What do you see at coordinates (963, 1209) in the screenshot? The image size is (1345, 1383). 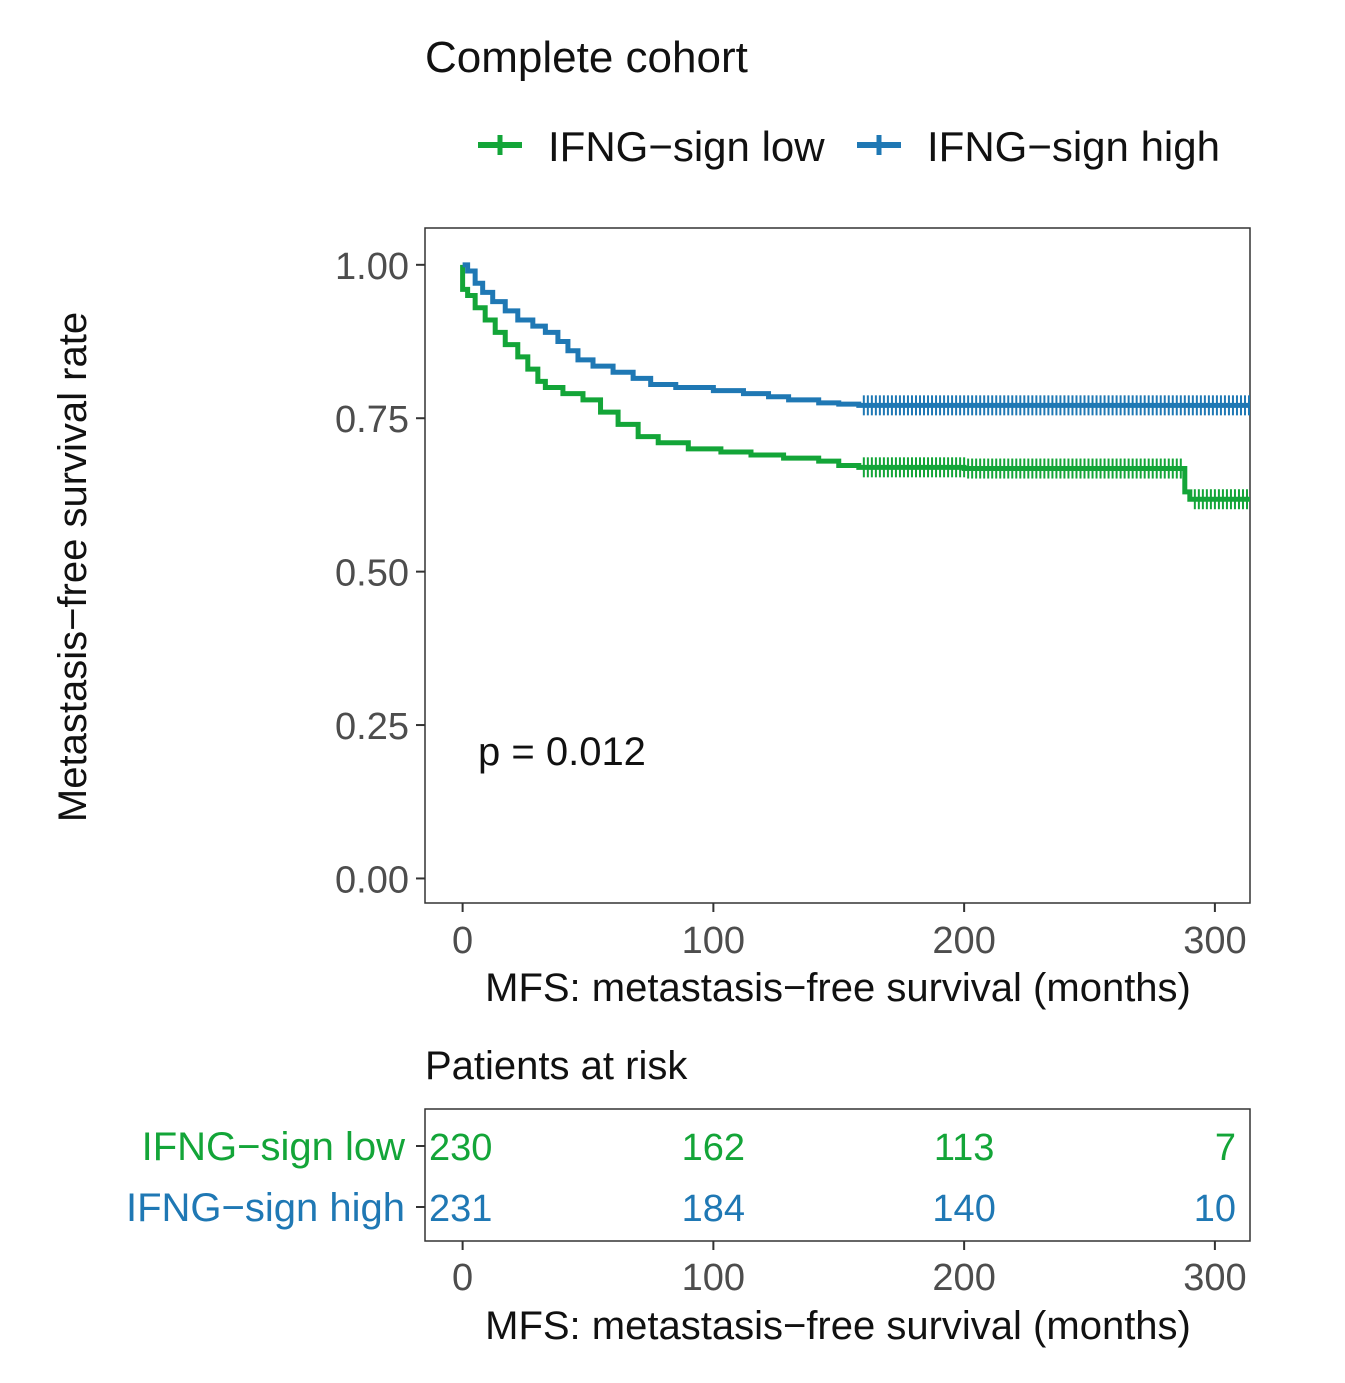 I see `risk-count: 140` at bounding box center [963, 1209].